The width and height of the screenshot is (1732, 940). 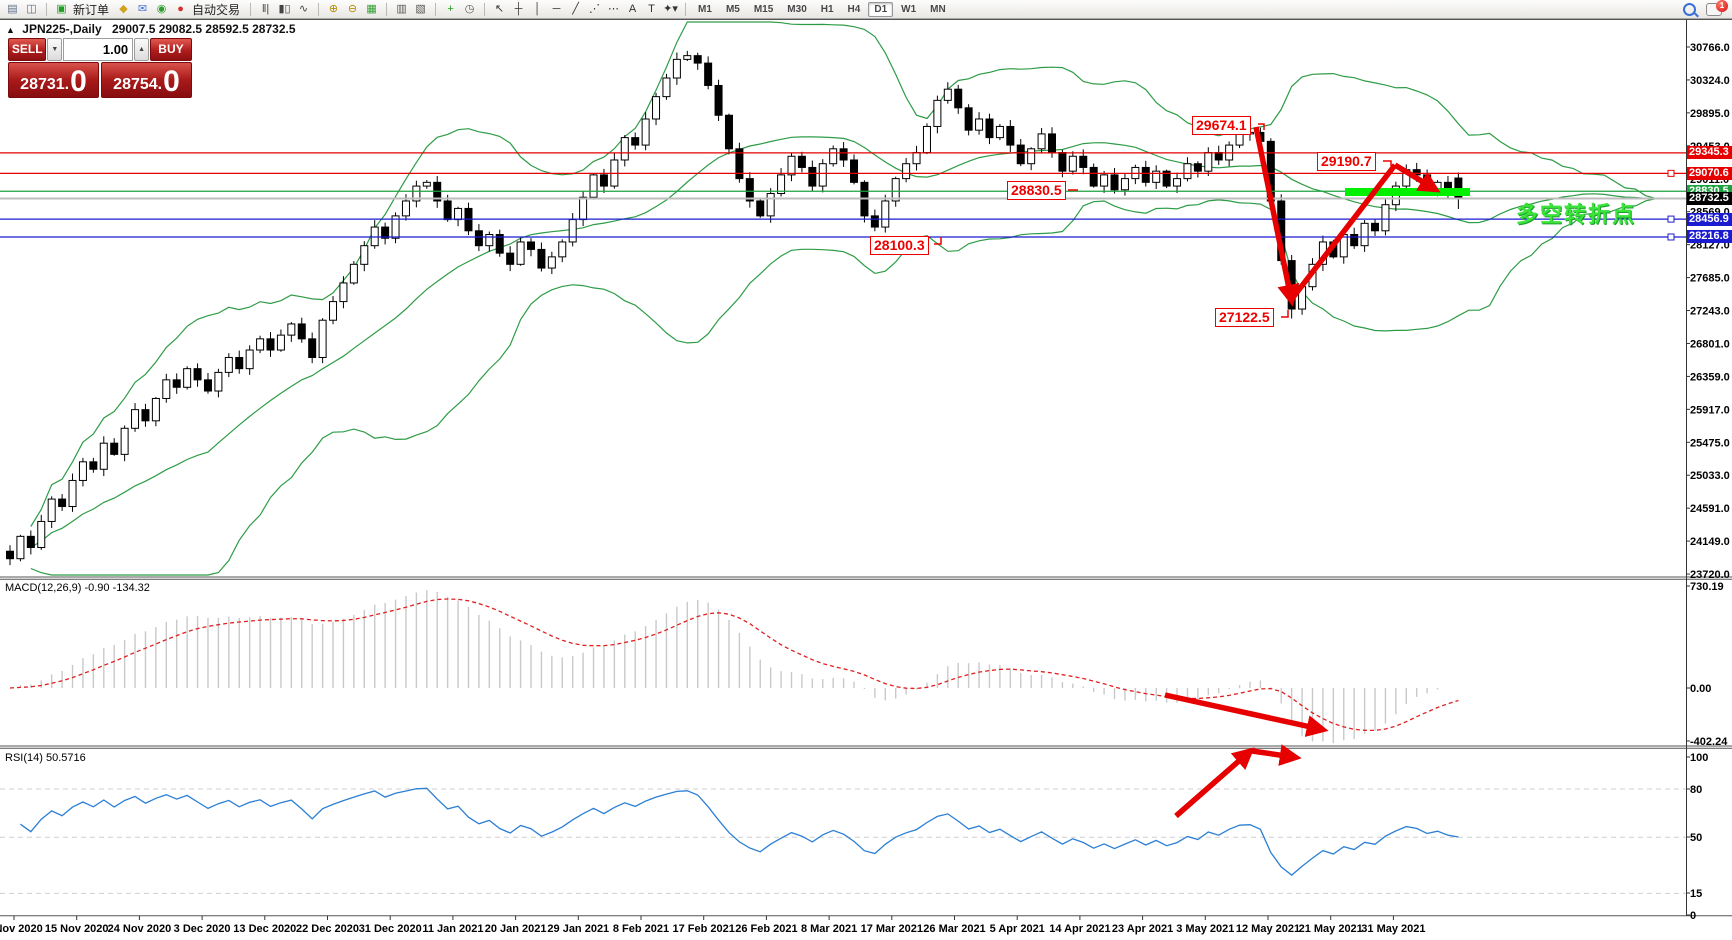 What do you see at coordinates (1036, 190) in the screenshot?
I see `price-annotation-tag: 28830.5` at bounding box center [1036, 190].